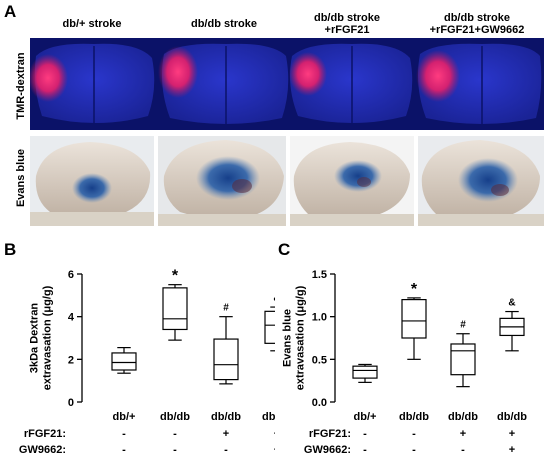 The image size is (550, 462). I want to click on y-axis-label: 3kDa Dextran extravasation (μg/g), so click(41, 337).